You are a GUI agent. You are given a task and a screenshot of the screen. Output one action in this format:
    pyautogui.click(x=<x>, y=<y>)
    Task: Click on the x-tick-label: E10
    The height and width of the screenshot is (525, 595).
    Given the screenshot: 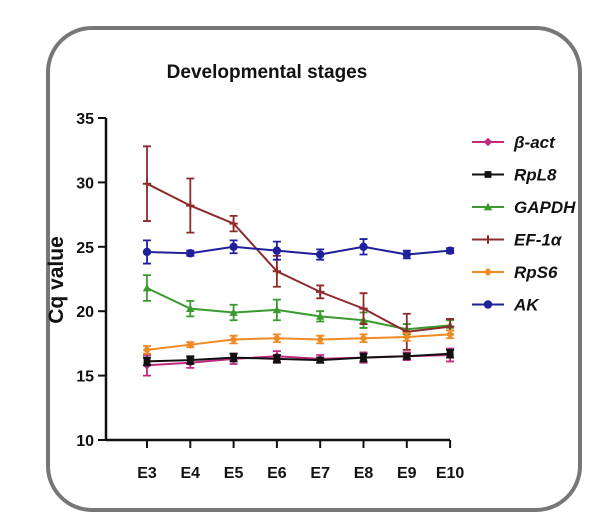 What is the action you would take?
    pyautogui.click(x=450, y=473)
    